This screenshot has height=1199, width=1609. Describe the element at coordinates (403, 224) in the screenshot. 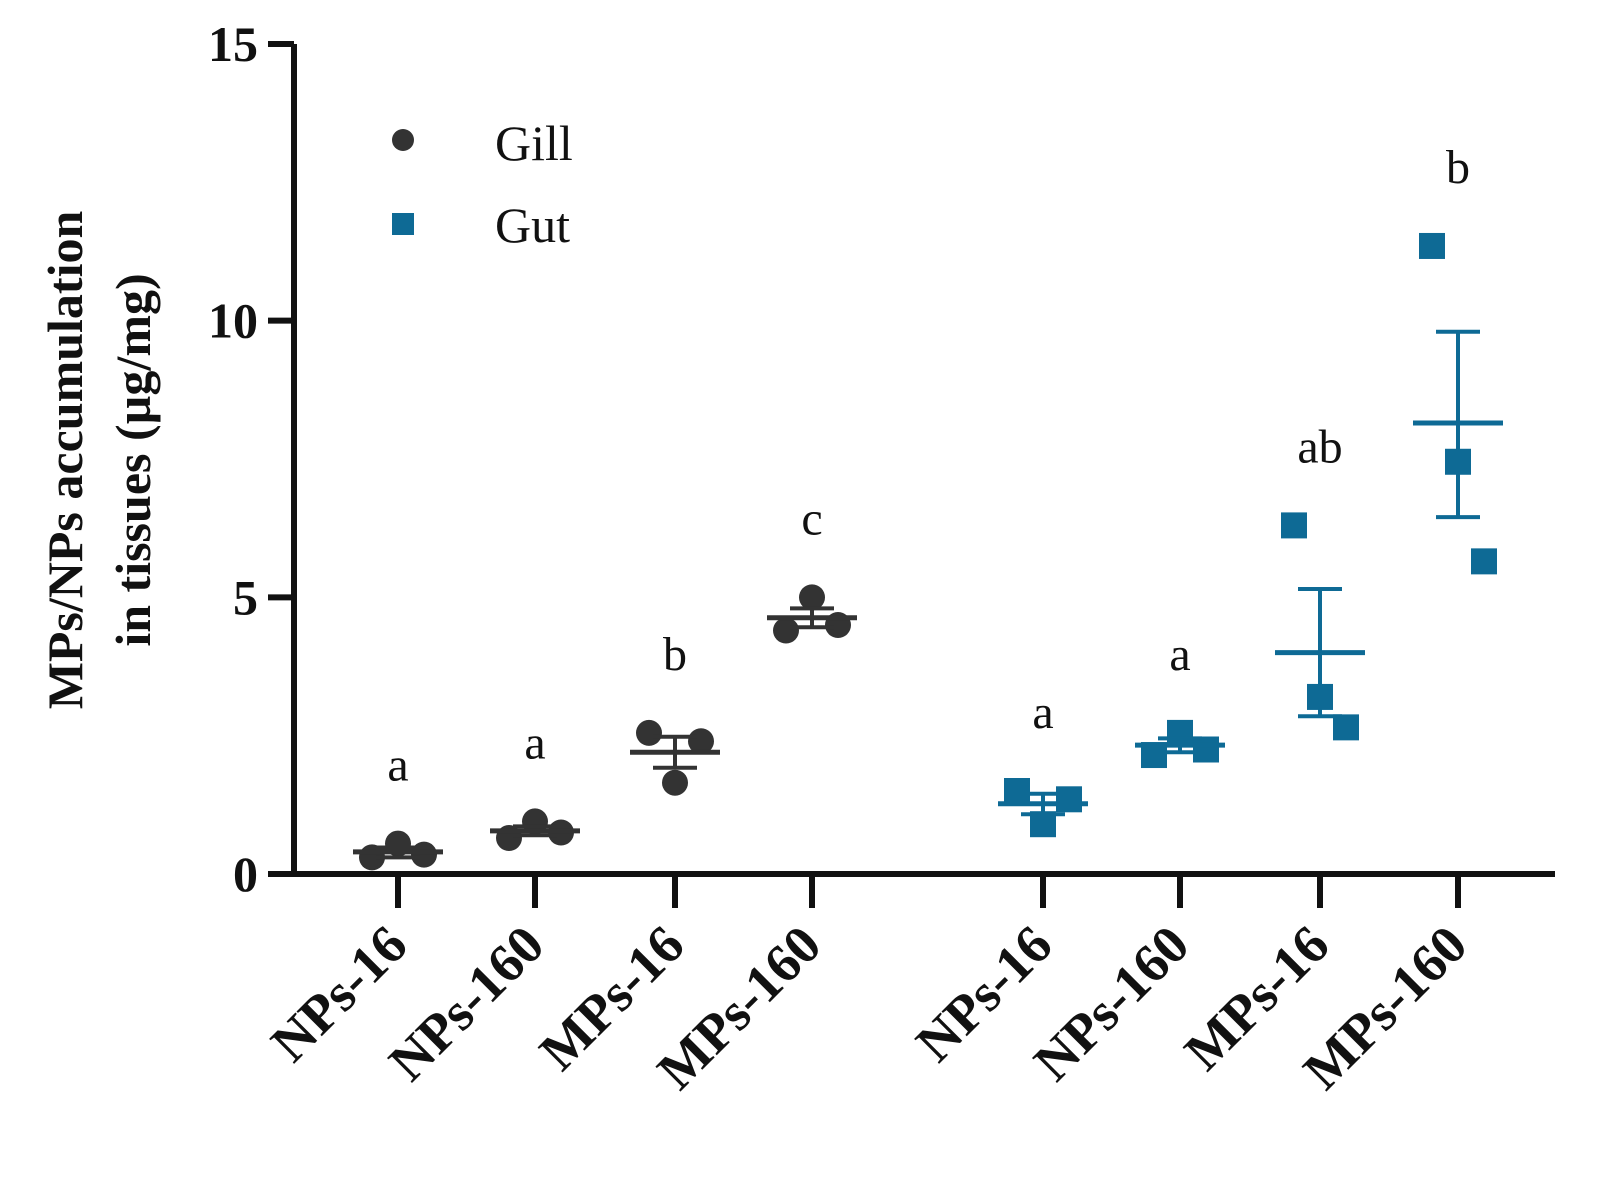

I see `legend-marker-gut` at that location.